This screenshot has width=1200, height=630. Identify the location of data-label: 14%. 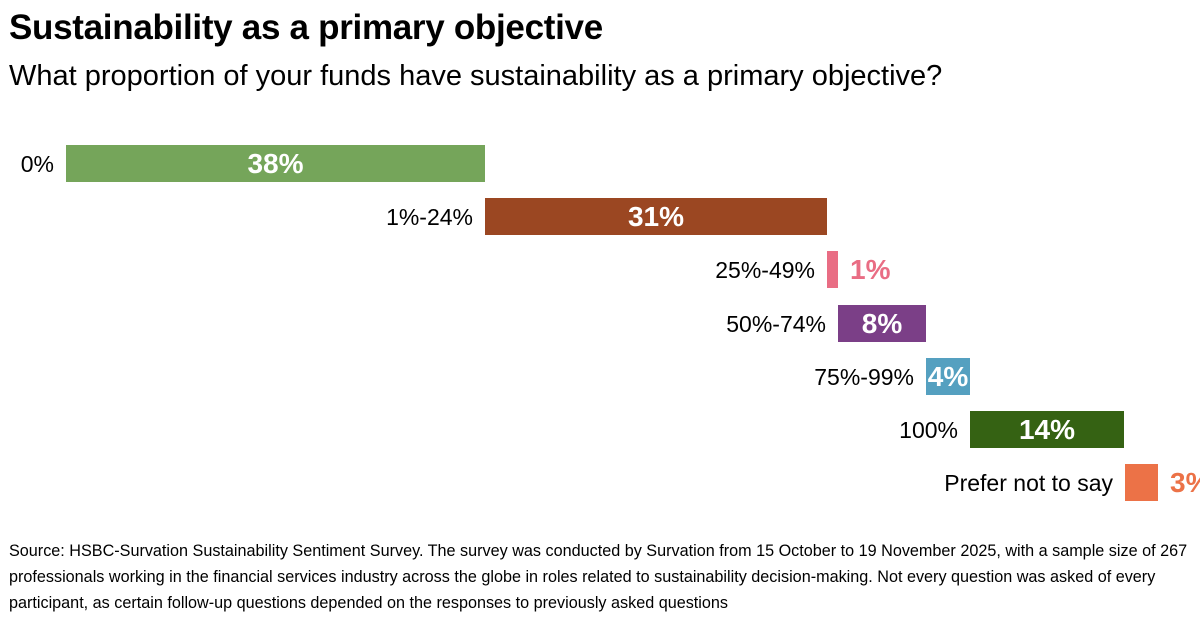
(1047, 429).